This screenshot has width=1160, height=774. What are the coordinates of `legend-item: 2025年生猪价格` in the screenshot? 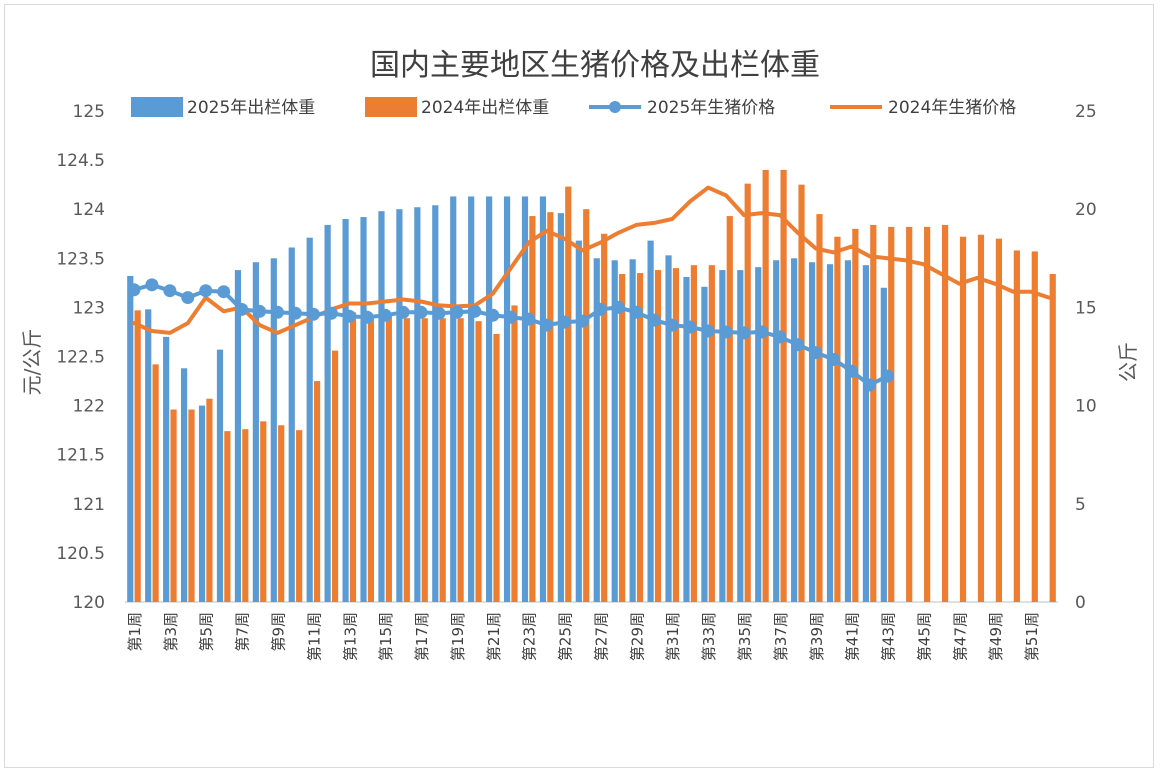 It's located at (682, 108).